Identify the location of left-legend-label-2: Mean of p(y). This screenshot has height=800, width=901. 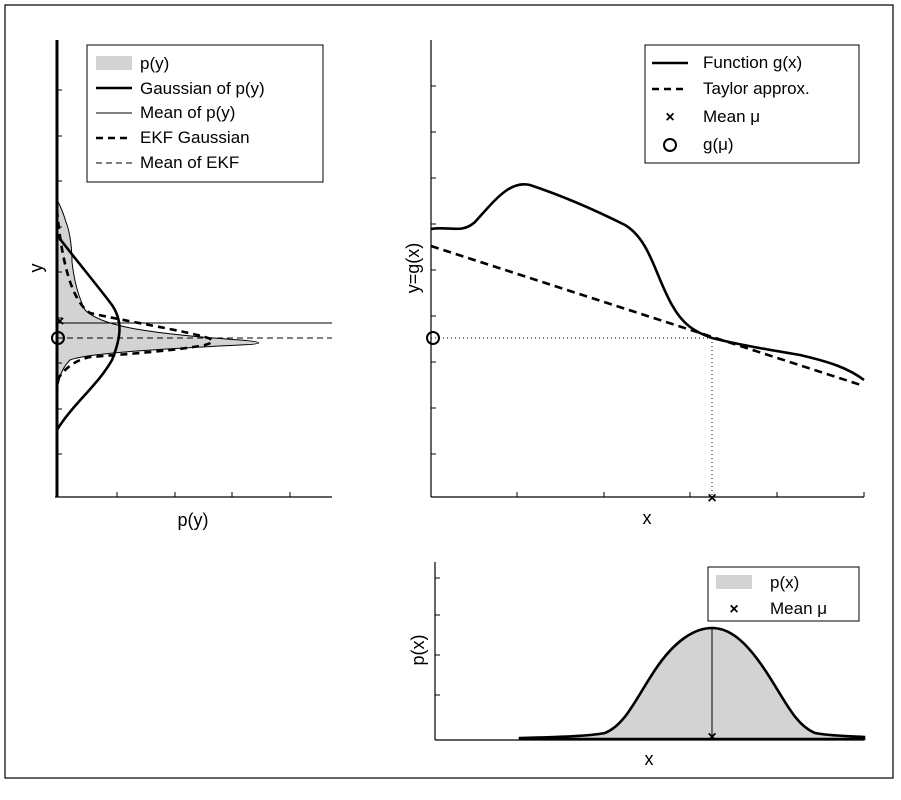
(187, 112).